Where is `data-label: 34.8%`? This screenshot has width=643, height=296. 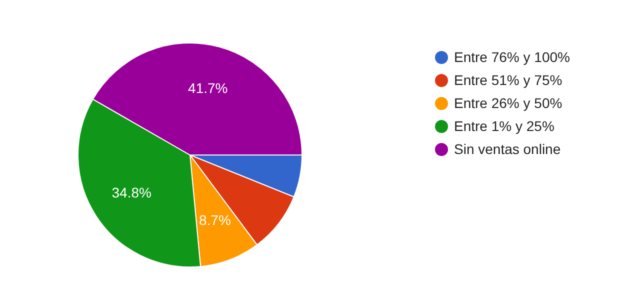 data-label: 34.8% is located at coordinates (132, 192).